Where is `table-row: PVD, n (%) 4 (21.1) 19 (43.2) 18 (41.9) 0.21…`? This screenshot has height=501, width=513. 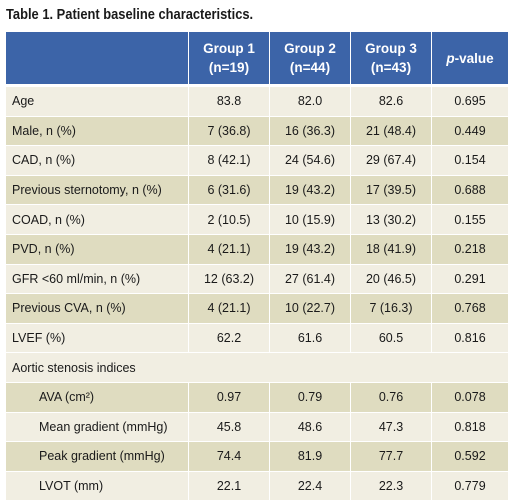
table-row: PVD, n (%) 4 (21.1) 19 (43.2) 18 (41.9) 0.21… is located at coordinates (257, 249).